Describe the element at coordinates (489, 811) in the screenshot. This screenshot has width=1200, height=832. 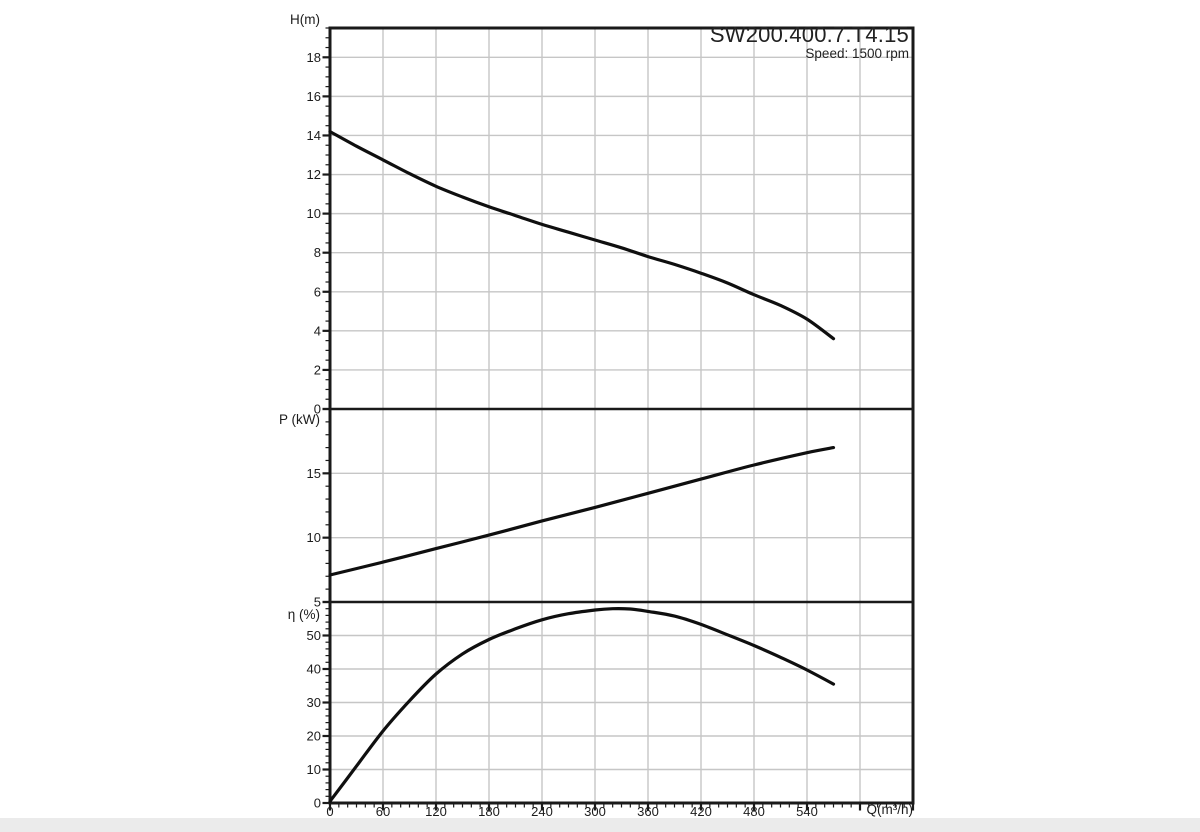
I see `x-tick-label: 180` at that location.